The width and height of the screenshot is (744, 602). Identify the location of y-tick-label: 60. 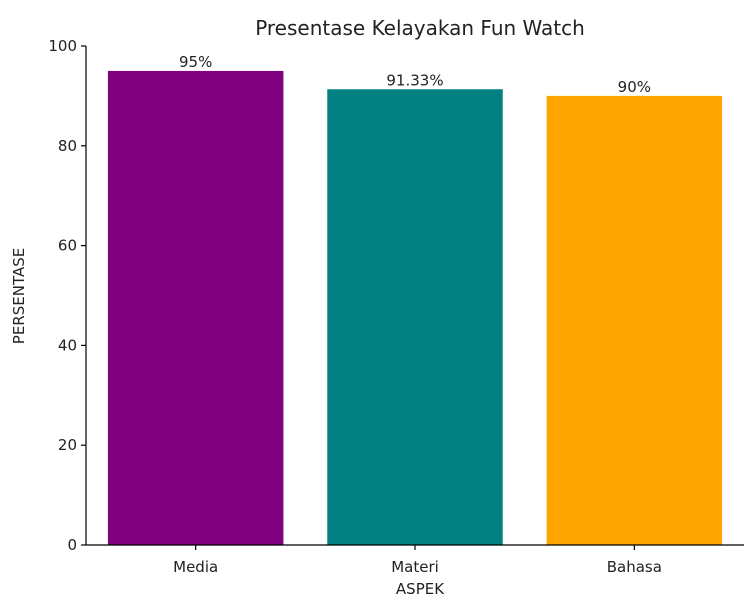
(67, 246).